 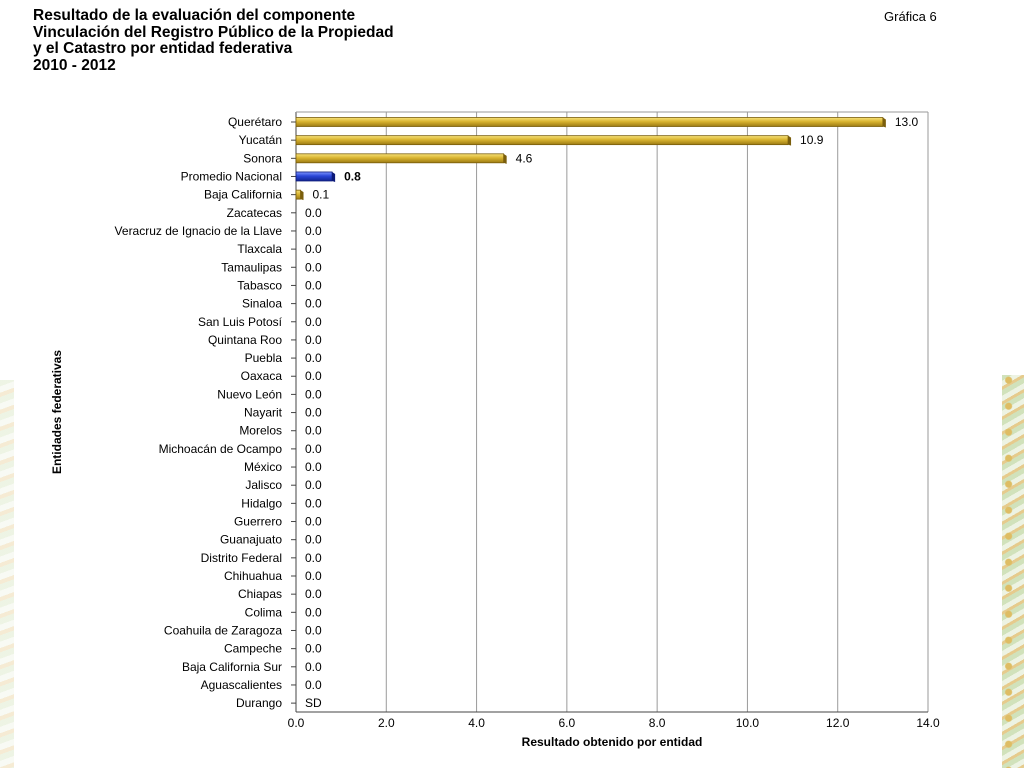 What do you see at coordinates (260, 431) in the screenshot?
I see `category-label: Morelos` at bounding box center [260, 431].